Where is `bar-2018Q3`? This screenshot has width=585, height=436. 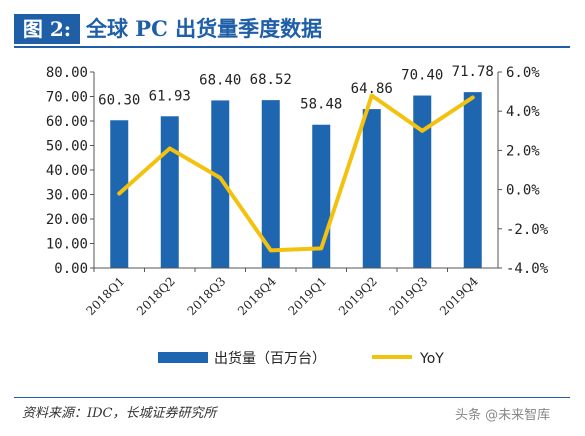
bar-2018Q3 is located at coordinates (220, 184).